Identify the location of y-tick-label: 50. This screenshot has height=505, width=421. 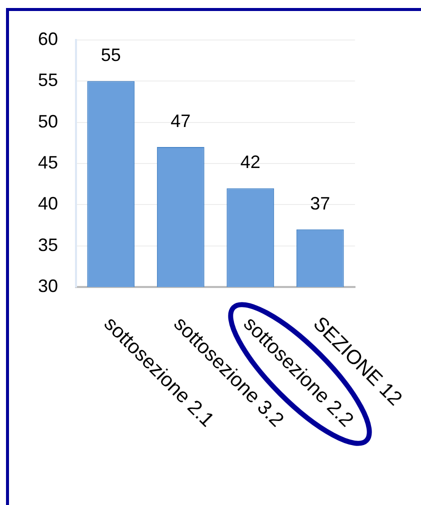
(48, 121).